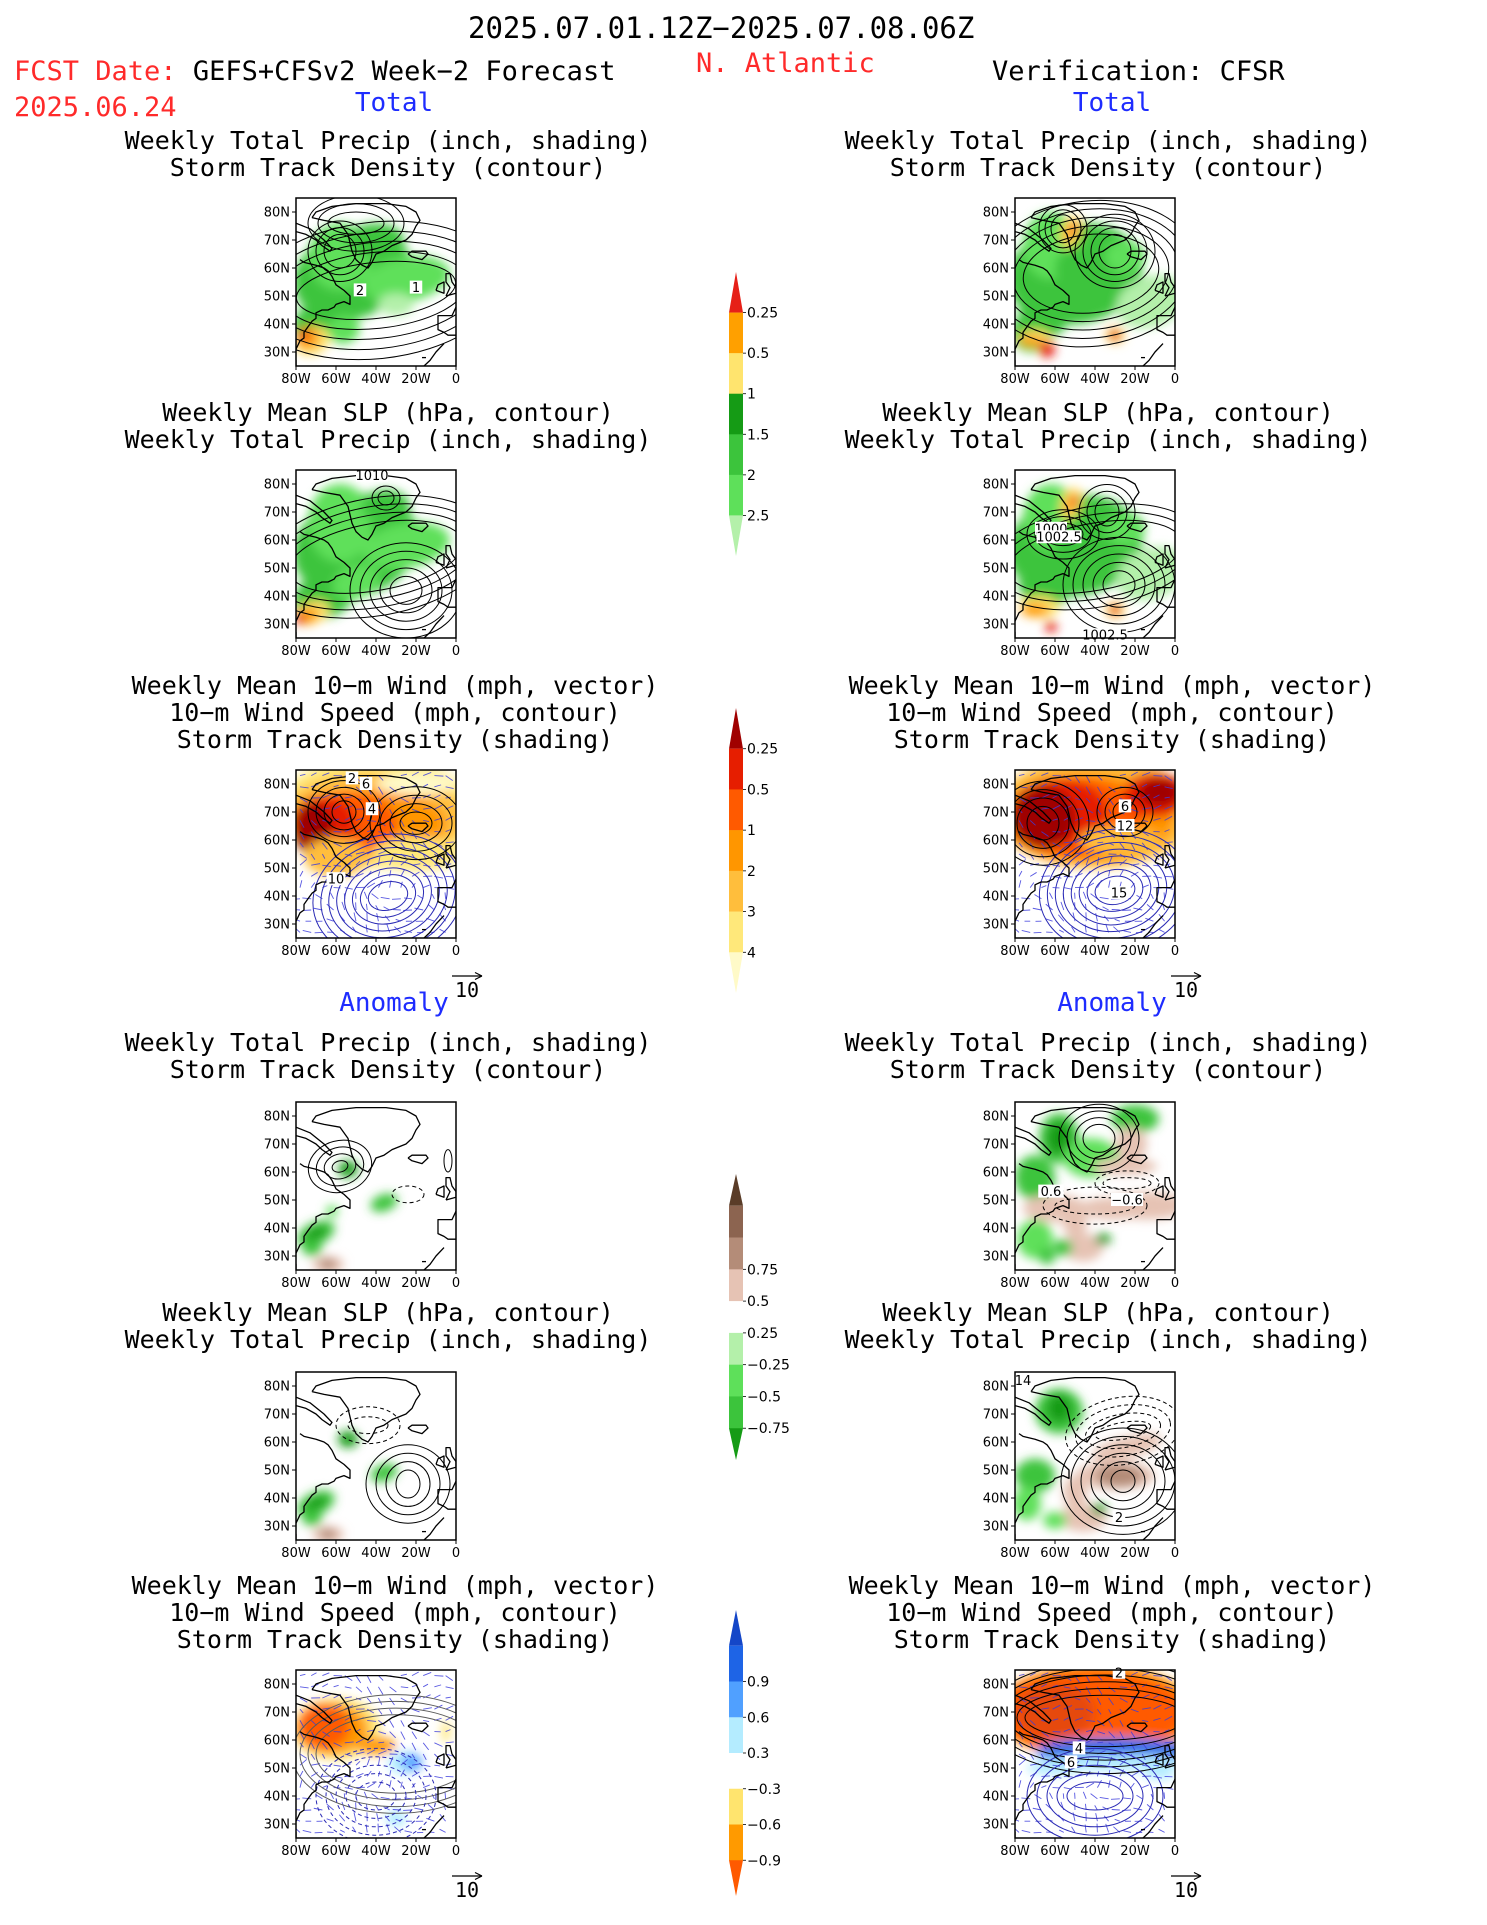 The width and height of the screenshot is (1487, 1925). What do you see at coordinates (764, 1790) in the screenshot?
I see `colorbar-label: −0.3` at bounding box center [764, 1790].